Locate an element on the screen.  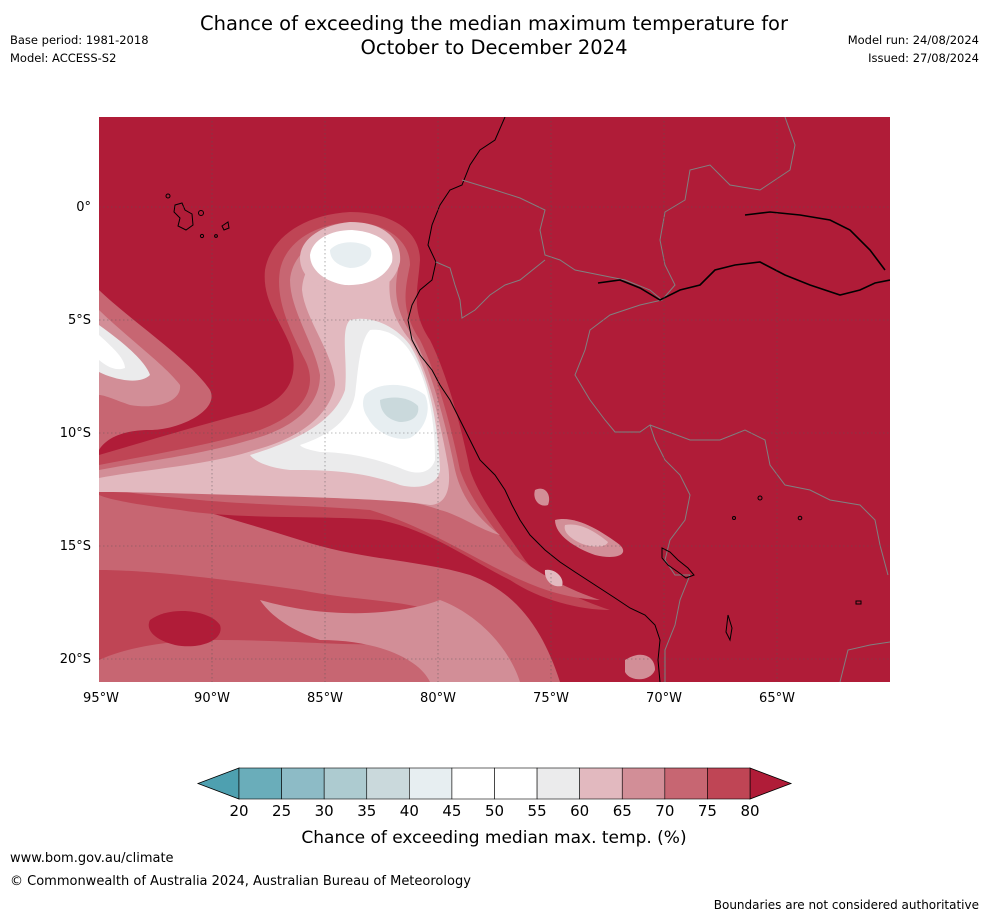
border-east is located at coordinates (864, 661).